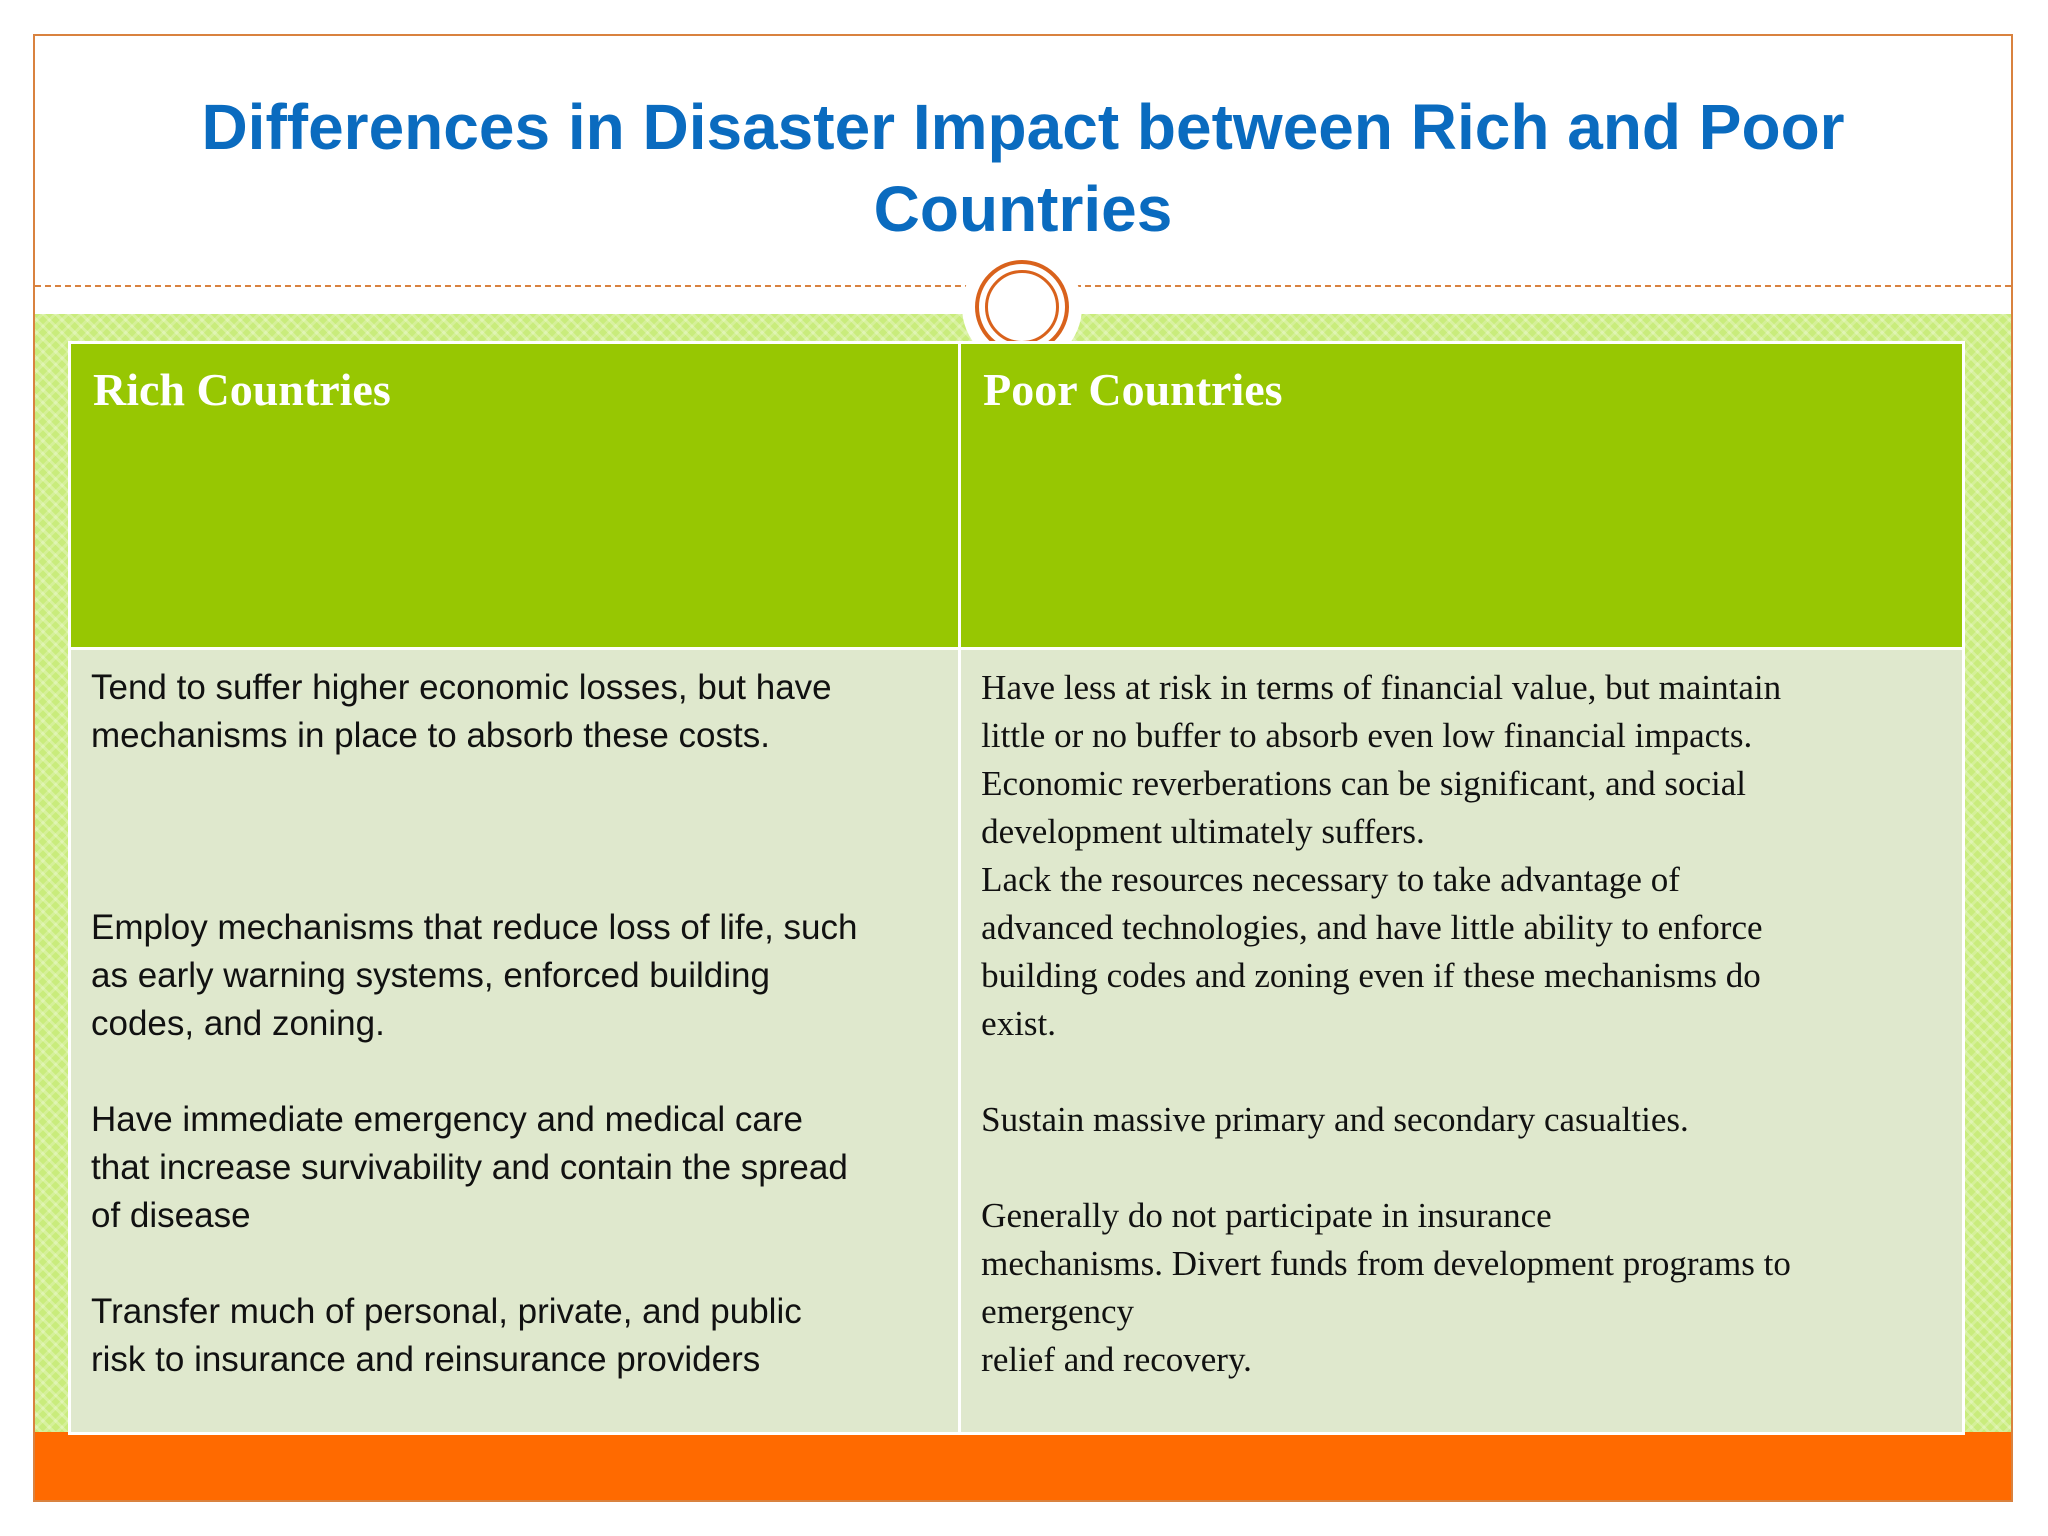  I want to click on footer-orange-bar, so click(1023, 1466).